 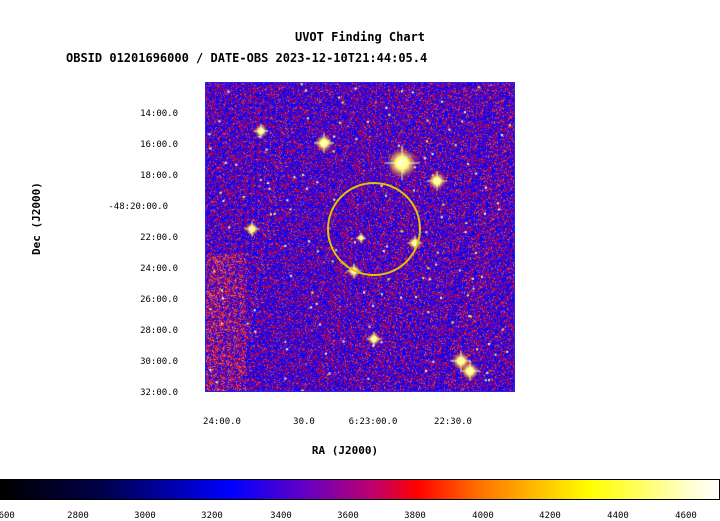 What do you see at coordinates (36, 218) in the screenshot?
I see `y-axis-label: Dec (J2000)` at bounding box center [36, 218].